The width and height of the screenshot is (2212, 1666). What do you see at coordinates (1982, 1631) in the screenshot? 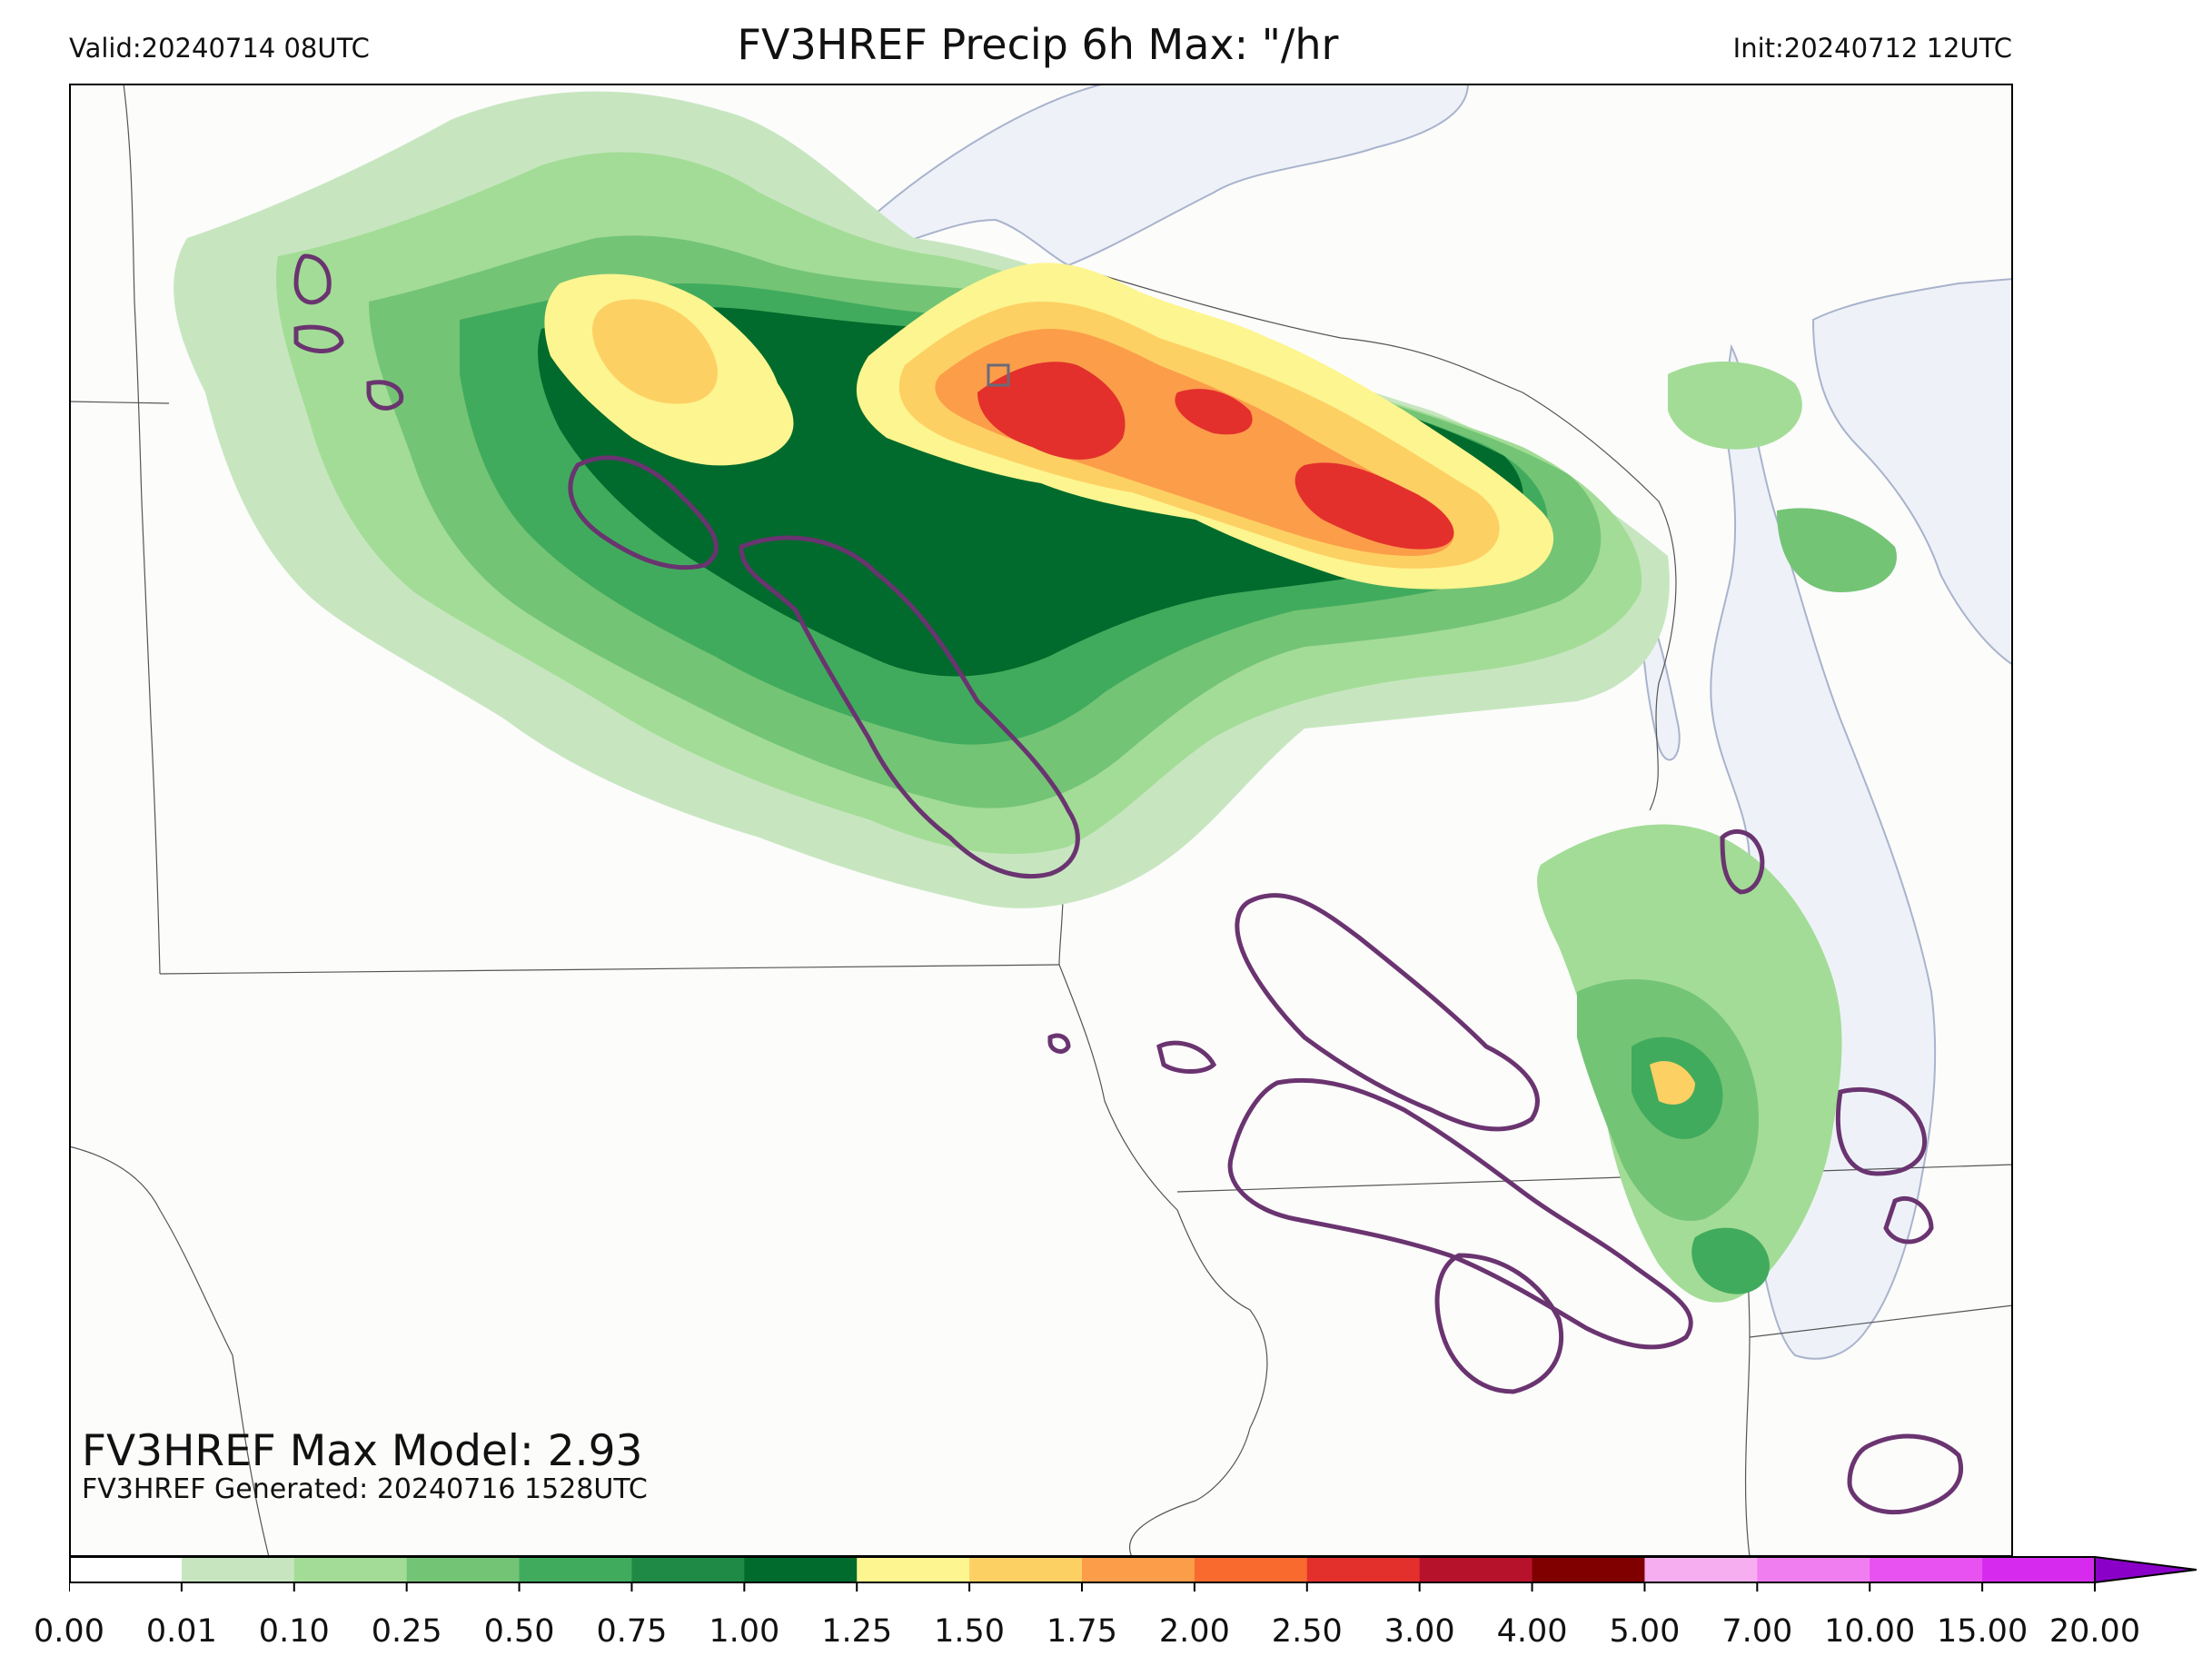
I see `colorbar-tick-label: 15.00` at bounding box center [1982, 1631].